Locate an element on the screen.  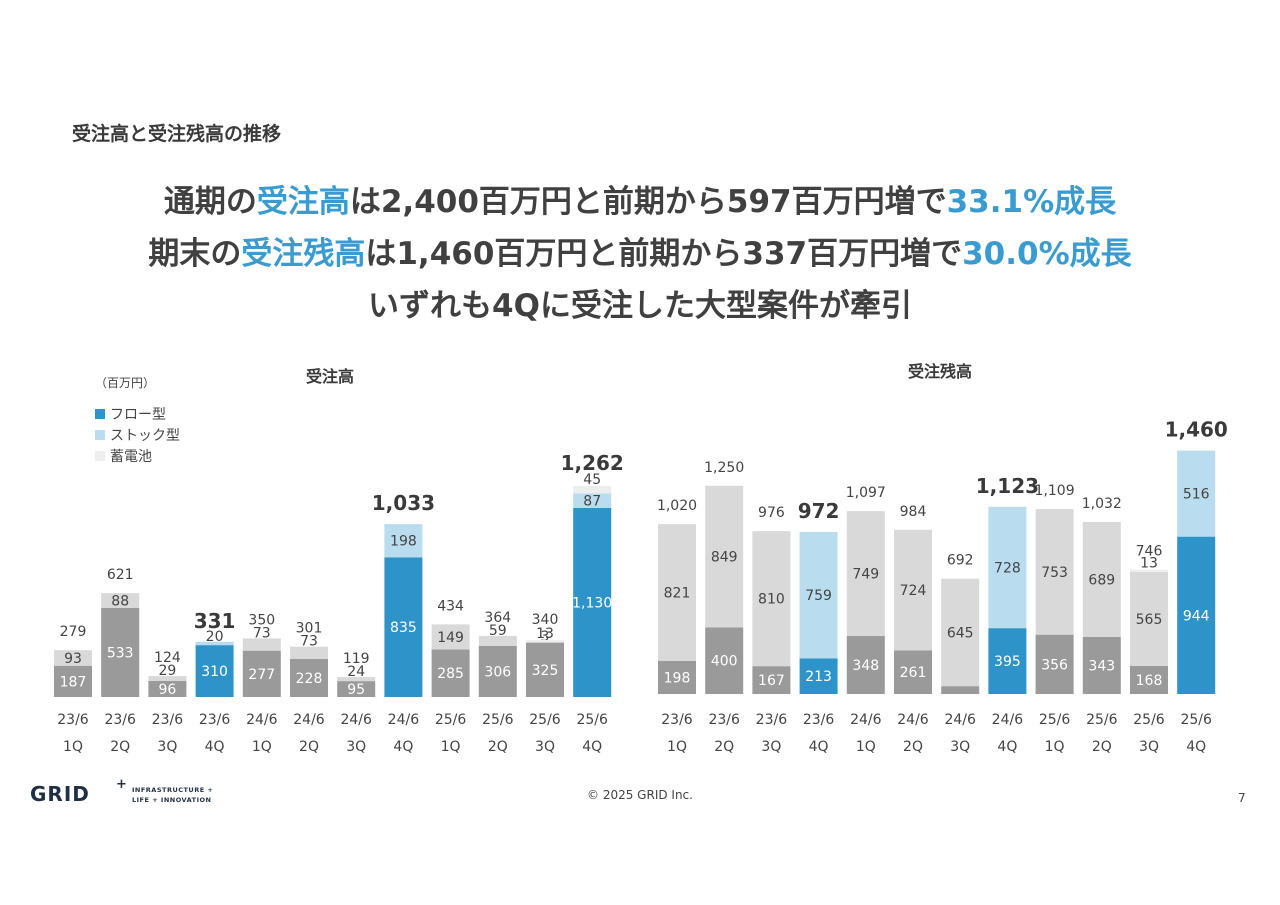
backlog-cat-10-year: 25/6 is located at coordinates (1149, 720).